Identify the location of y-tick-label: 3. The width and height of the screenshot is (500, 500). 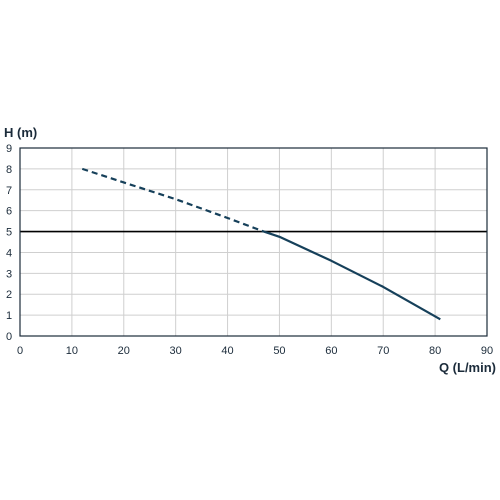
(9, 274).